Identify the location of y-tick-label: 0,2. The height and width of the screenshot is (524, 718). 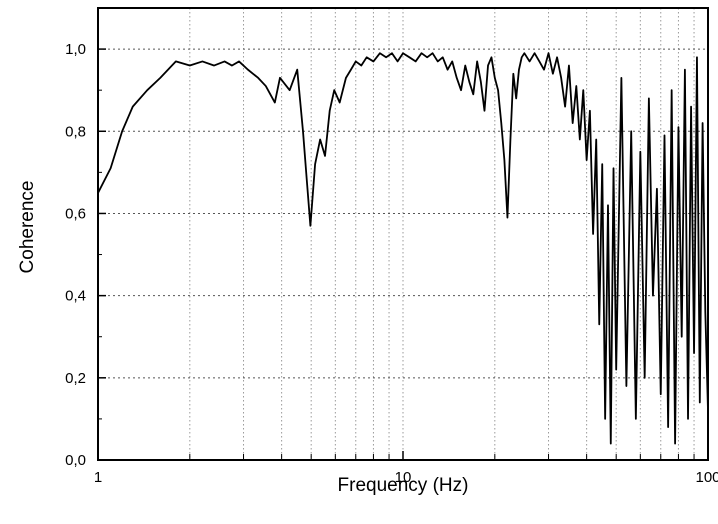
(75, 378).